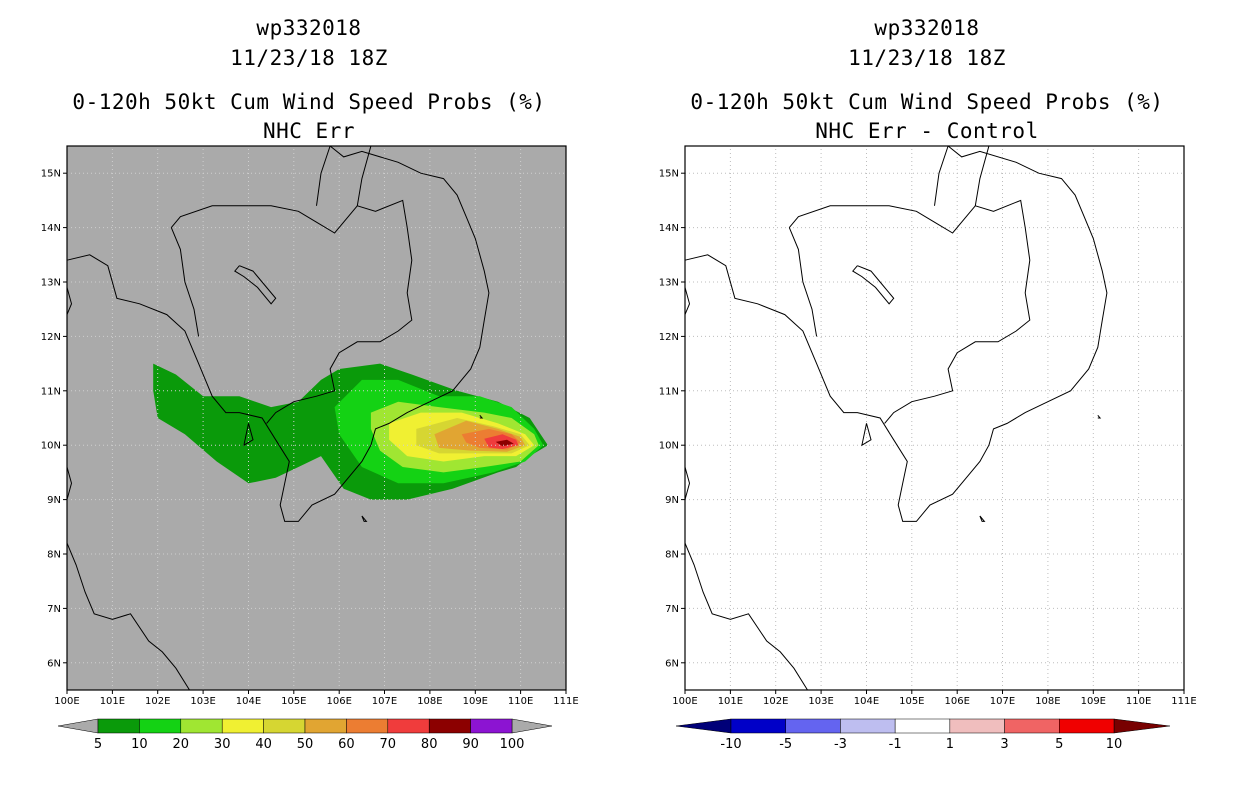 The image size is (1236, 800). Describe the element at coordinates (309, 102) in the screenshot. I see `left-title-product: 0-120h 50kt Cum Wind Speed Probs (%)` at that location.